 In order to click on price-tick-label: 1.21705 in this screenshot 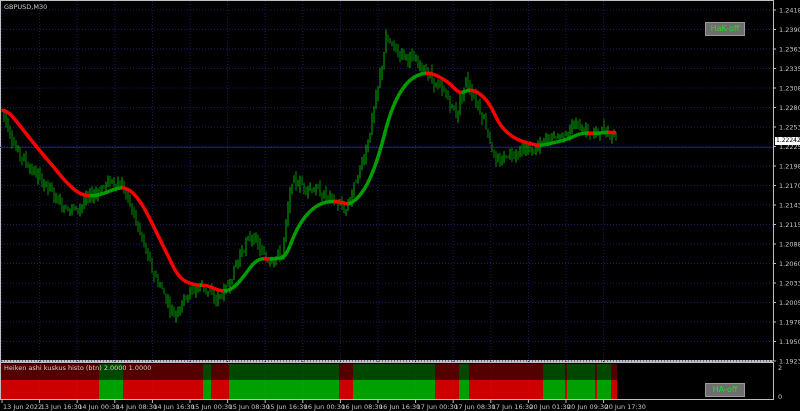, I will do `click(789, 186)`.